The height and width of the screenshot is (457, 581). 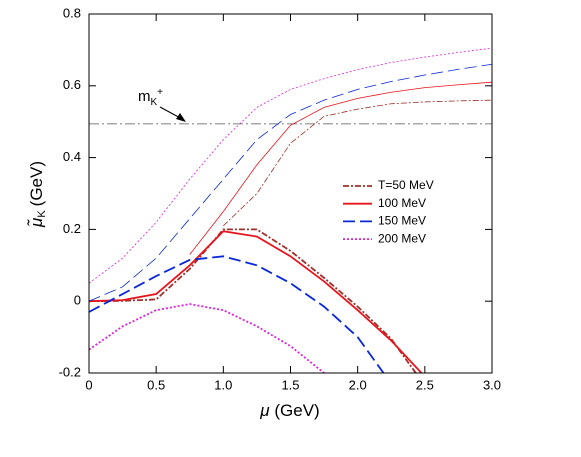 What do you see at coordinates (160, 92) in the screenshot?
I see `reference-sup: +` at bounding box center [160, 92].